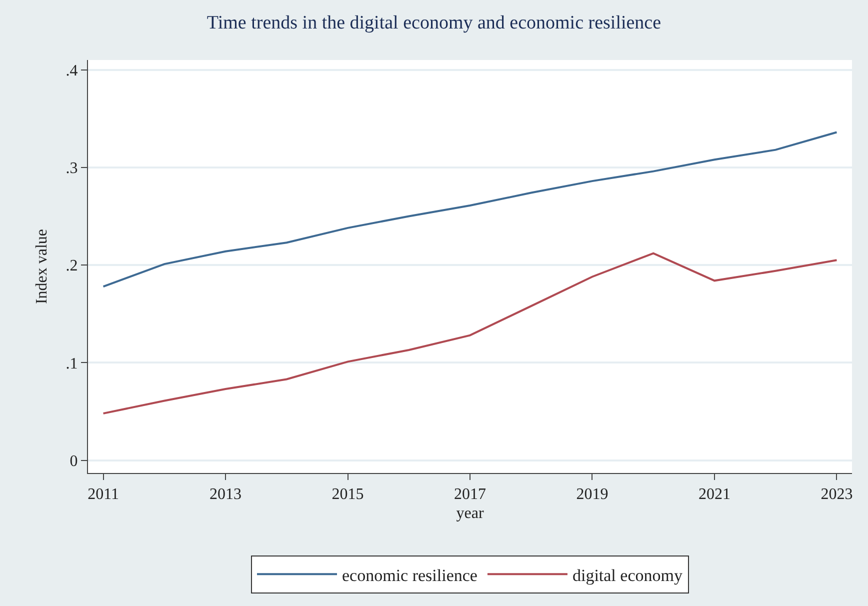 This screenshot has width=868, height=606. Describe the element at coordinates (74, 461) in the screenshot. I see `y-tick-label: 0` at that location.